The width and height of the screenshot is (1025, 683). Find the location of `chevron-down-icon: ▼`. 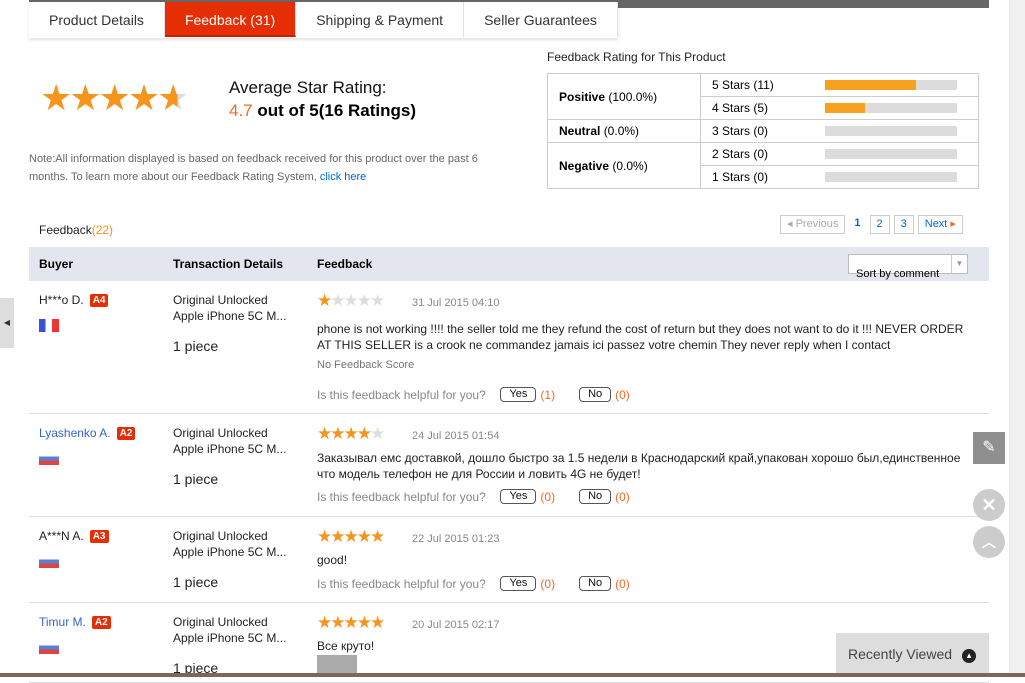

chevron-down-icon: ▼ is located at coordinates (959, 264).